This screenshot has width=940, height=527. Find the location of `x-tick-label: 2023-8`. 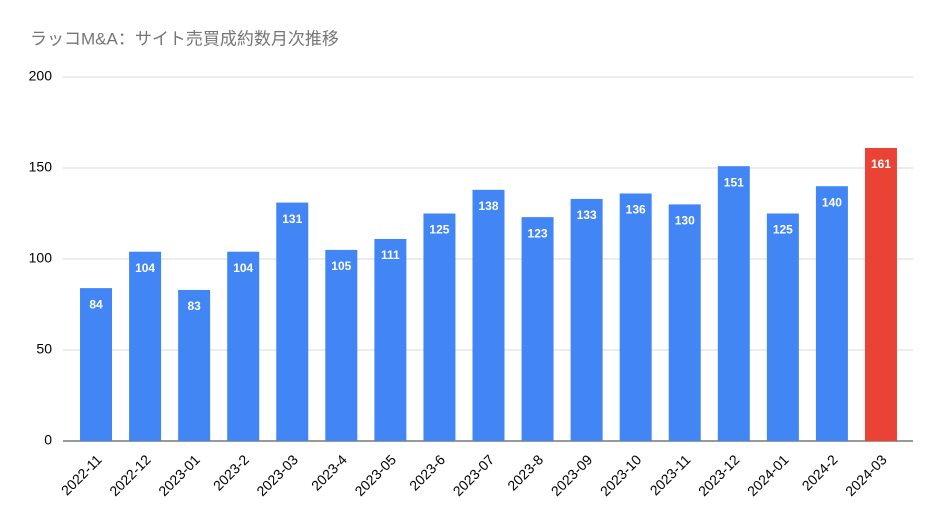

x-tick-label: 2023-8 is located at coordinates (525, 472).